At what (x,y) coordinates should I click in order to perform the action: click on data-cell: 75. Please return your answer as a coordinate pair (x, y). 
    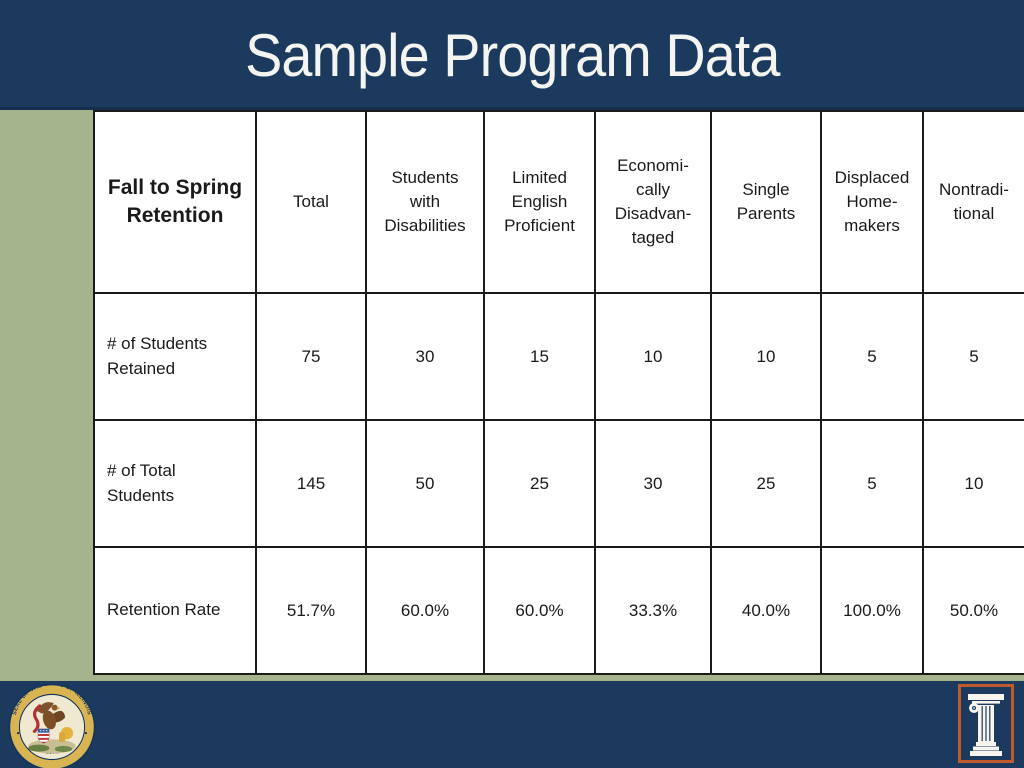
    Looking at the image, I should click on (311, 356).